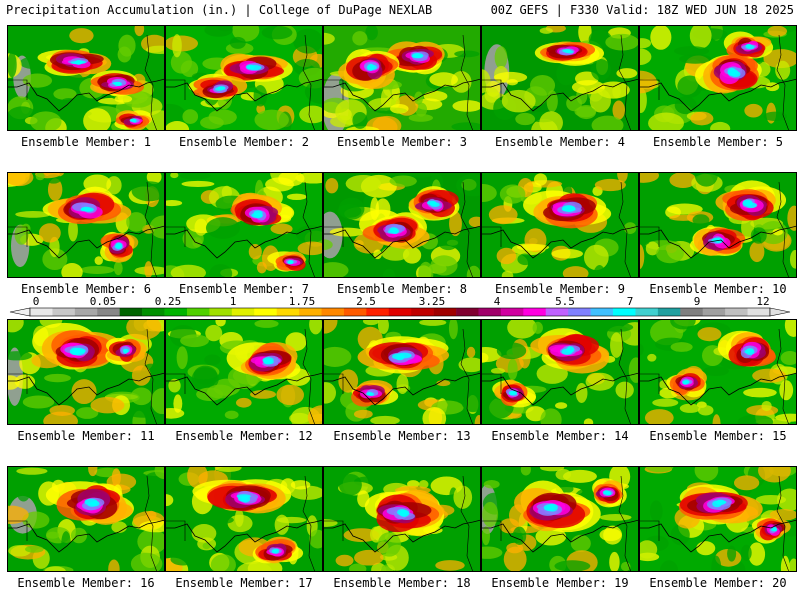 Image resolution: width=800 pixels, height=600 pixels. I want to click on ensemble-panel: Ensemble Member: 2, so click(244, 89).